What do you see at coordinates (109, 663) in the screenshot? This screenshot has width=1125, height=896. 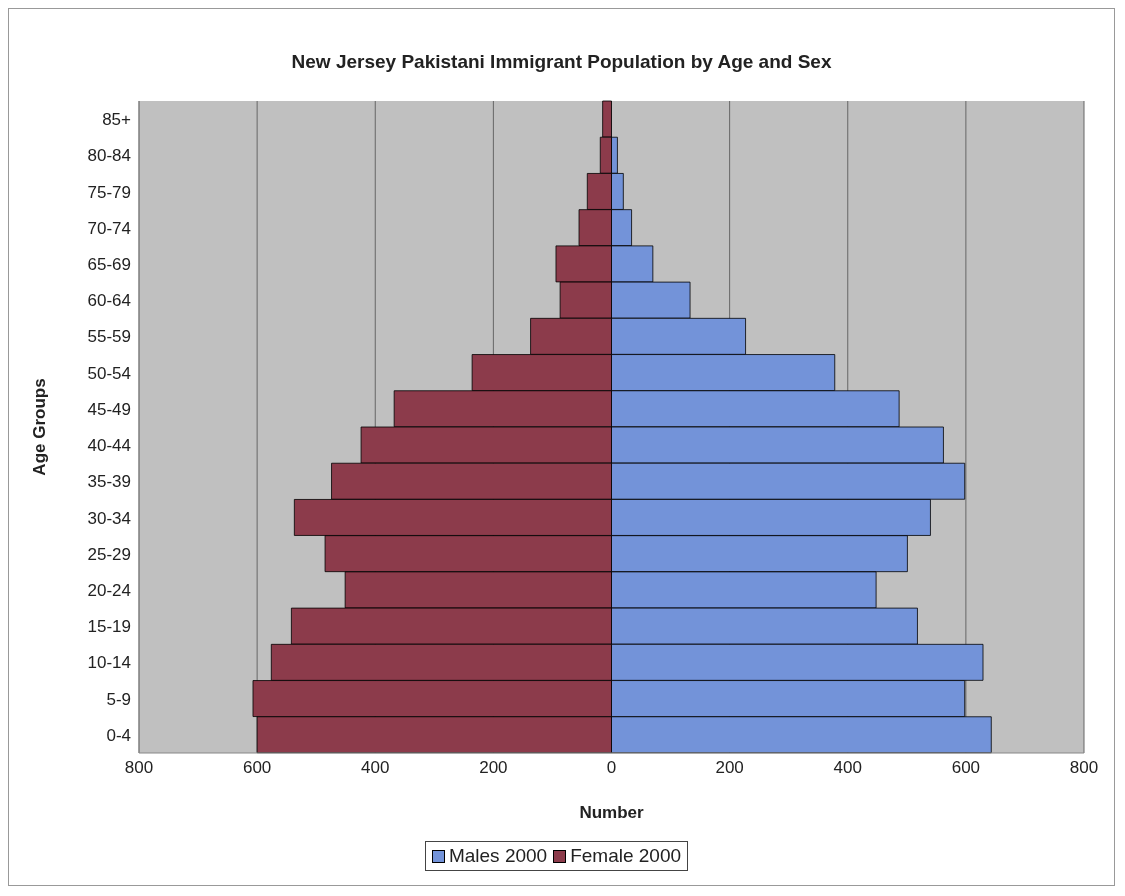 I see `y-tick-label: 10-14` at bounding box center [109, 663].